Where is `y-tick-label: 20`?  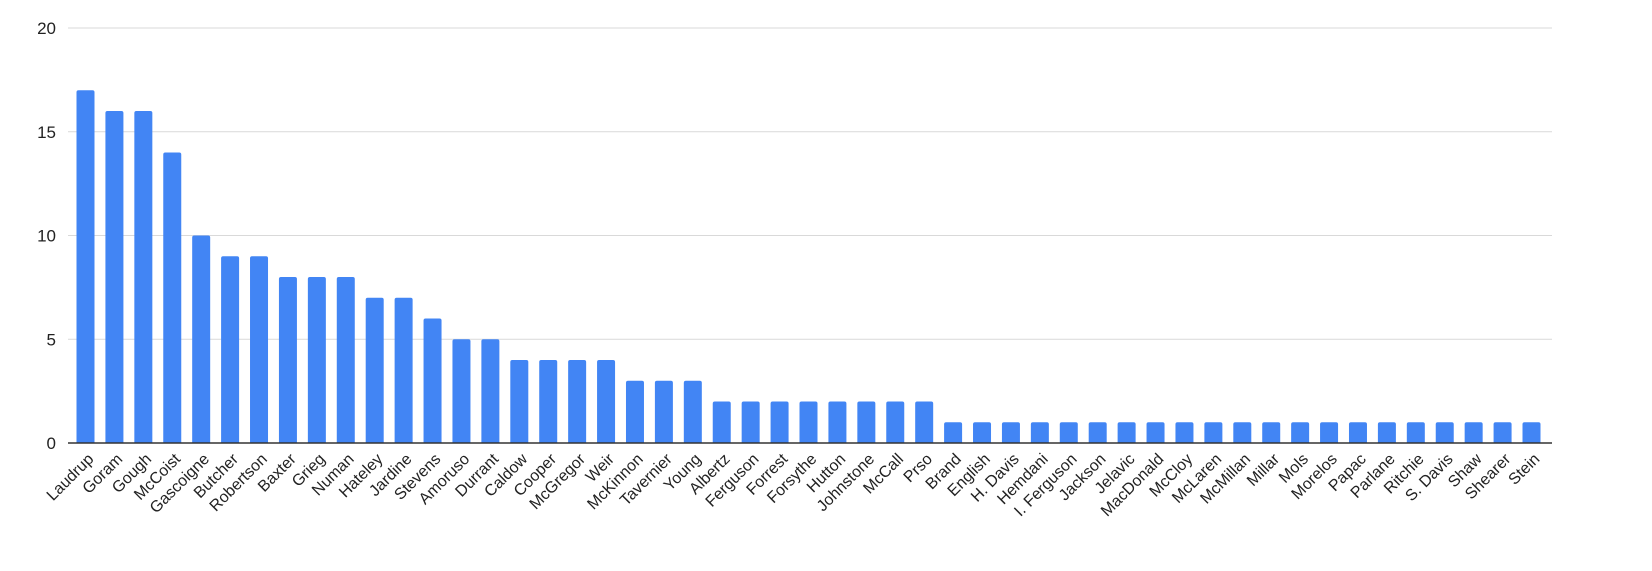 y-tick-label: 20 is located at coordinates (46, 28).